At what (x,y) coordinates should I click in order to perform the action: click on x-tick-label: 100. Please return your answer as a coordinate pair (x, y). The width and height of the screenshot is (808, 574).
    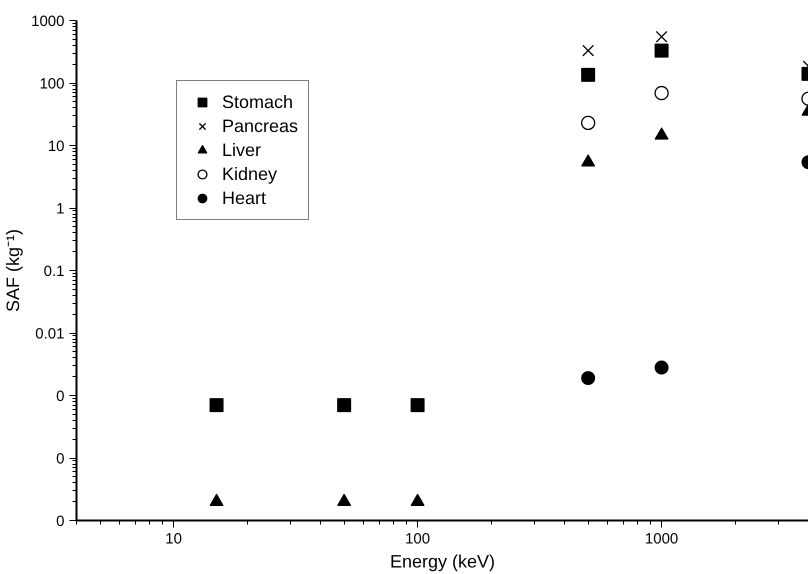
    Looking at the image, I should click on (417, 539).